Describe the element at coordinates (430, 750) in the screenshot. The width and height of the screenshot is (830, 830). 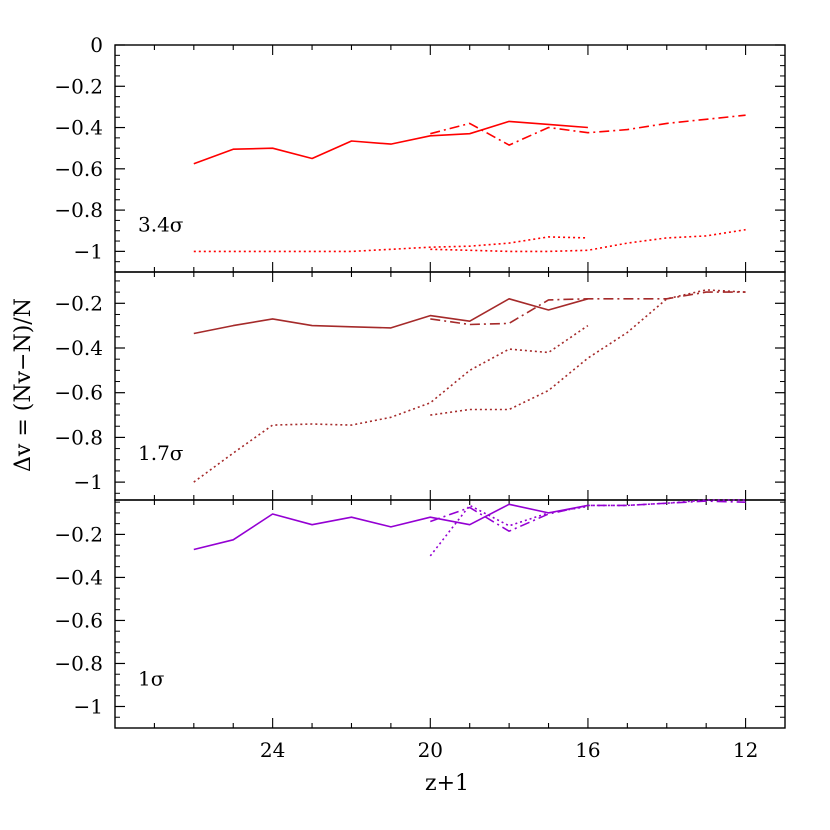
I see `x-tick-label: 20` at that location.